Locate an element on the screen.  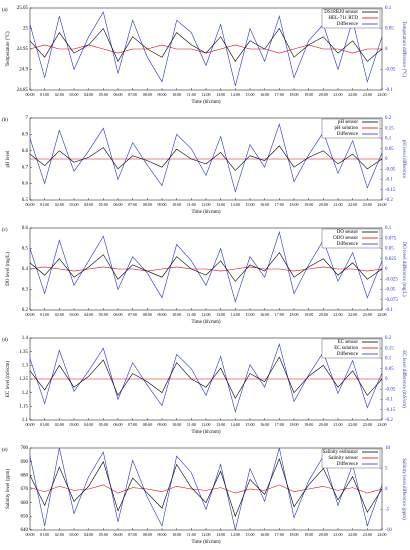
x-tick-label: 23:00 is located at coordinates (367, 94).